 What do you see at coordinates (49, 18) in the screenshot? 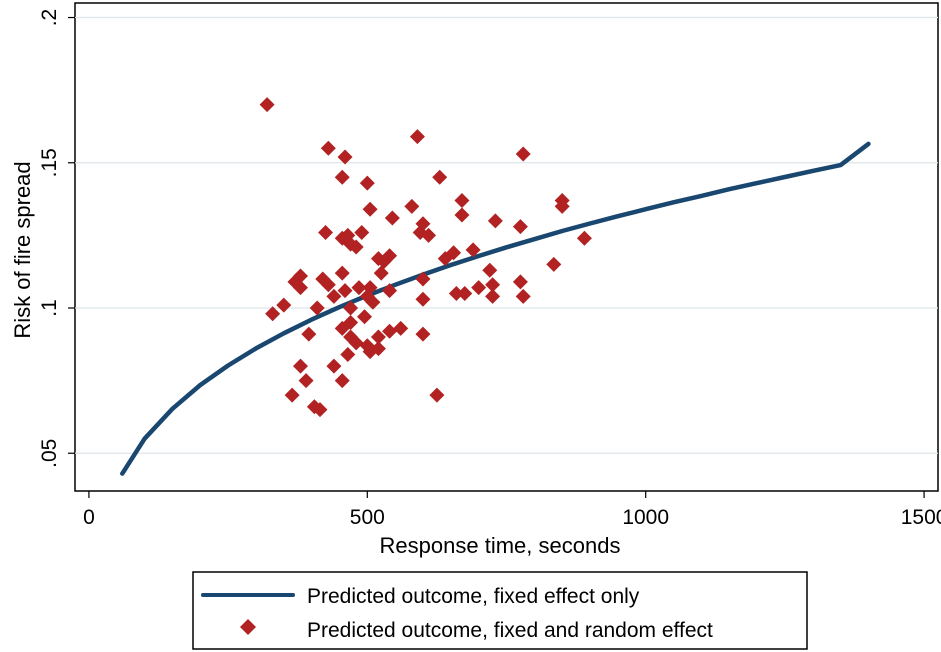
I see `y-tick-label: .2` at bounding box center [49, 18].